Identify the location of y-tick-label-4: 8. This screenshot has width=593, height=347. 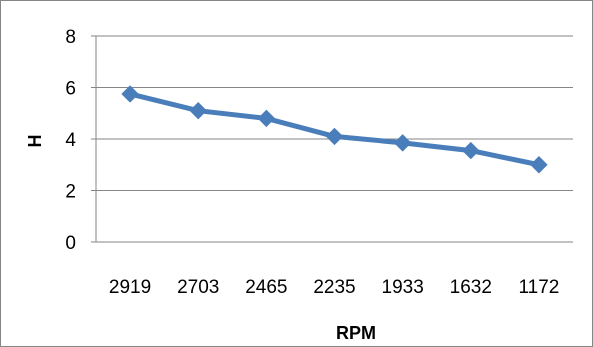
(70, 37).